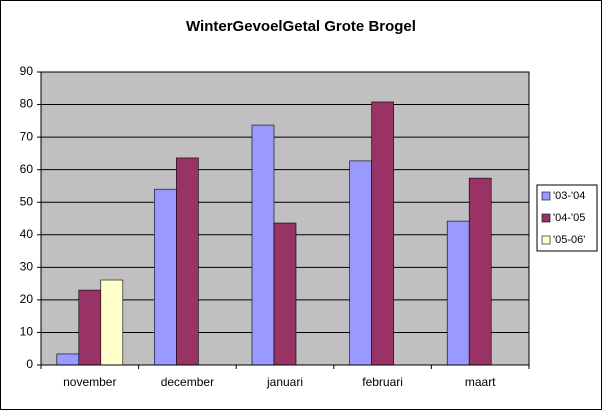 This screenshot has width=603, height=416. I want to click on y-tick-label: 30, so click(27, 267).